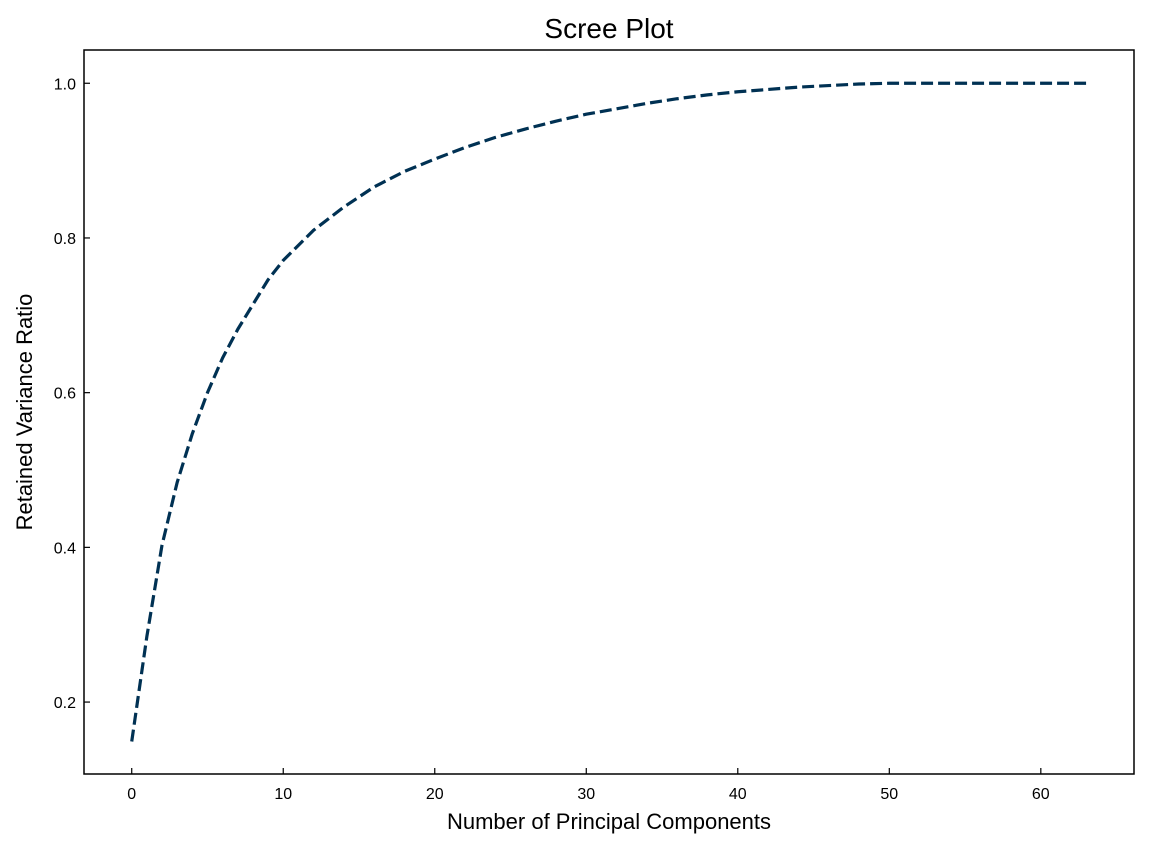  Describe the element at coordinates (65, 548) in the screenshot. I see `y-tick-label: 0.4` at that location.